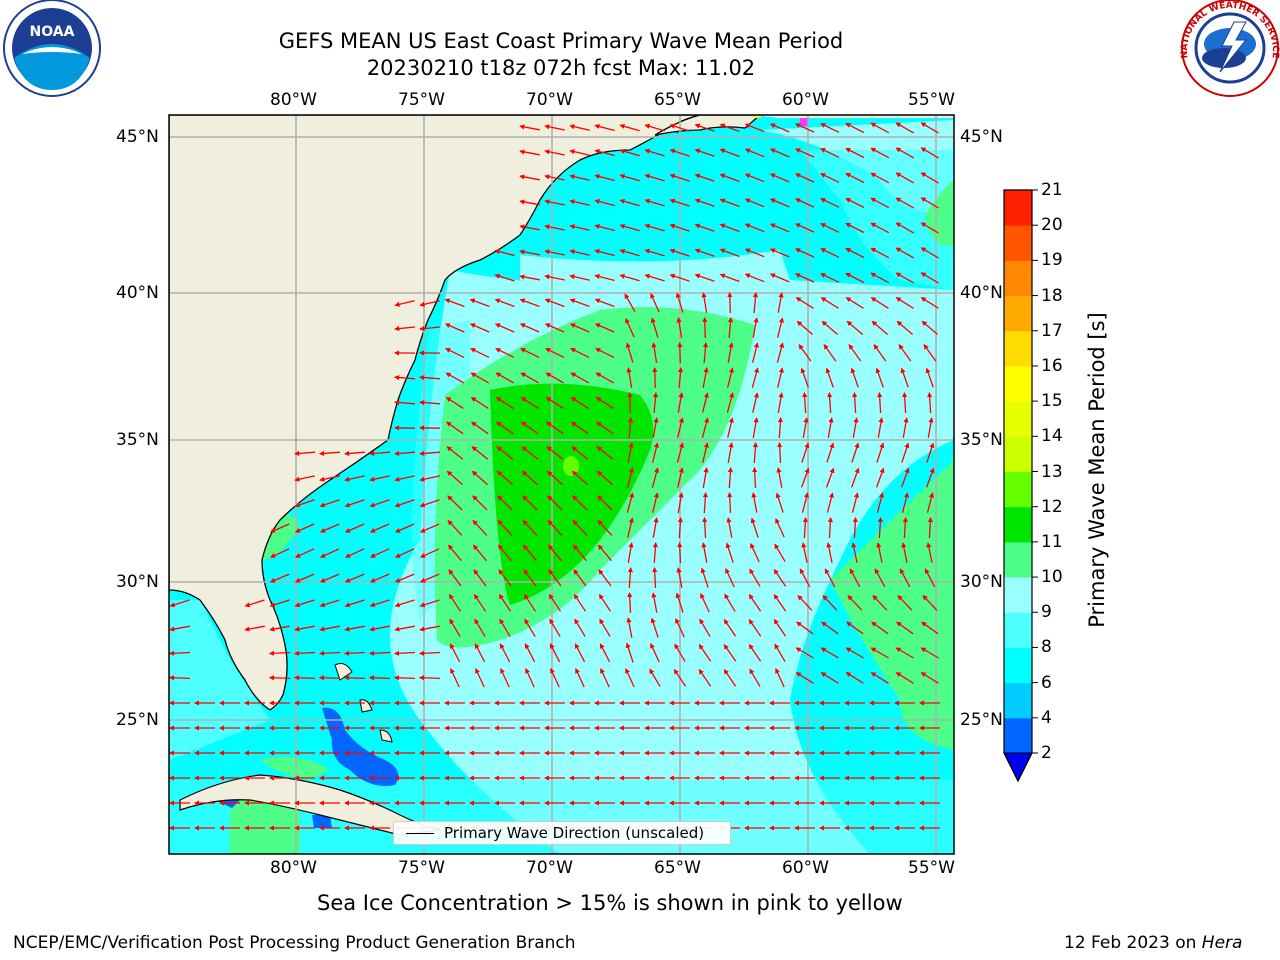 The width and height of the screenshot is (1280, 960). I want to click on colorbar-tick-label: 17, so click(1052, 330).